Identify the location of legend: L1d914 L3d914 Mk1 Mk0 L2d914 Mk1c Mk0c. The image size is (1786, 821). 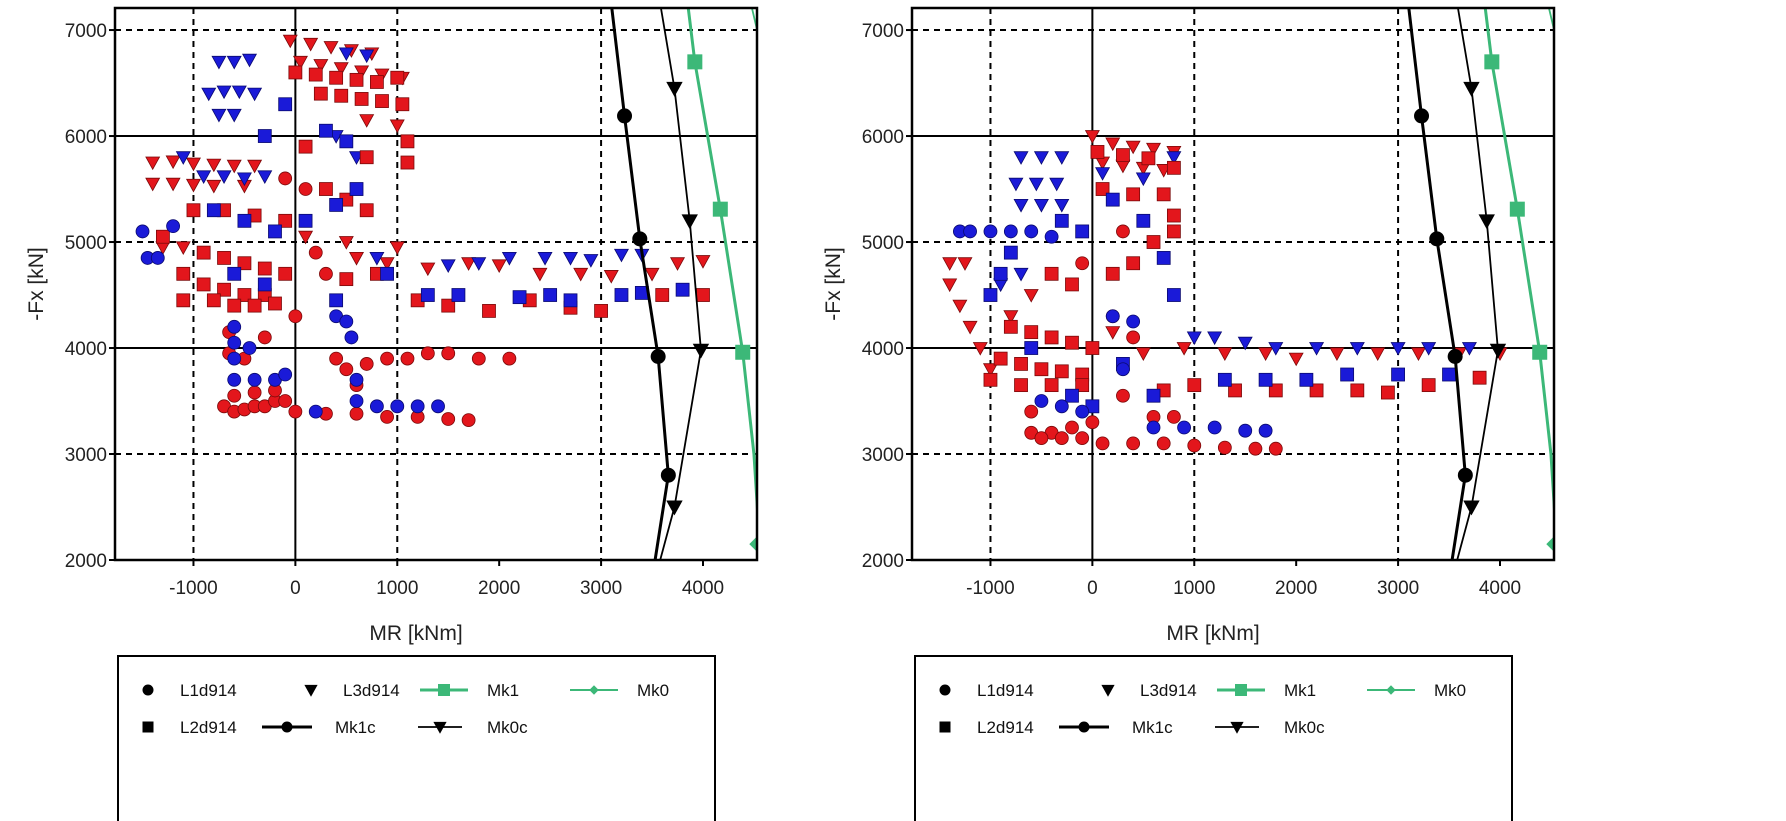
(1213, 738).